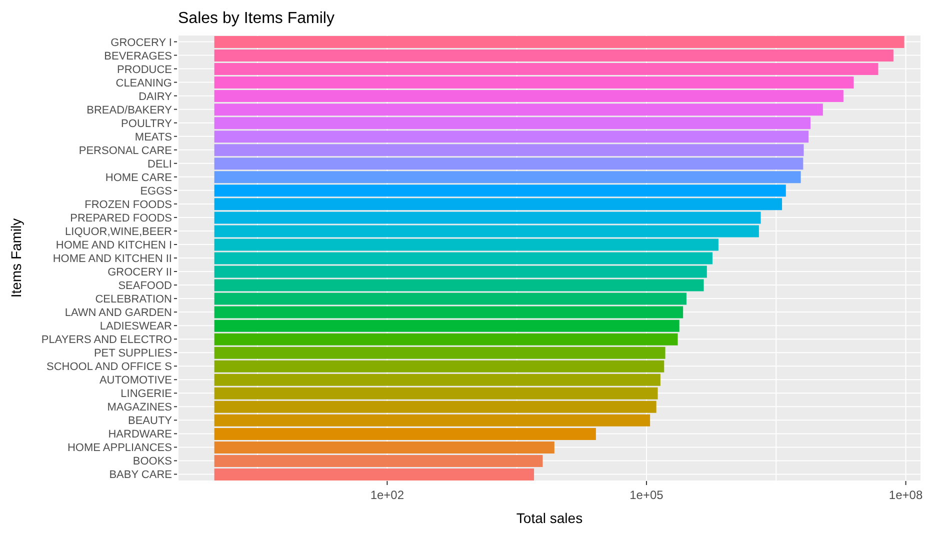 This screenshot has width=937, height=539. What do you see at coordinates (155, 96) in the screenshot?
I see `y-tick-label: DAIRY` at bounding box center [155, 96].